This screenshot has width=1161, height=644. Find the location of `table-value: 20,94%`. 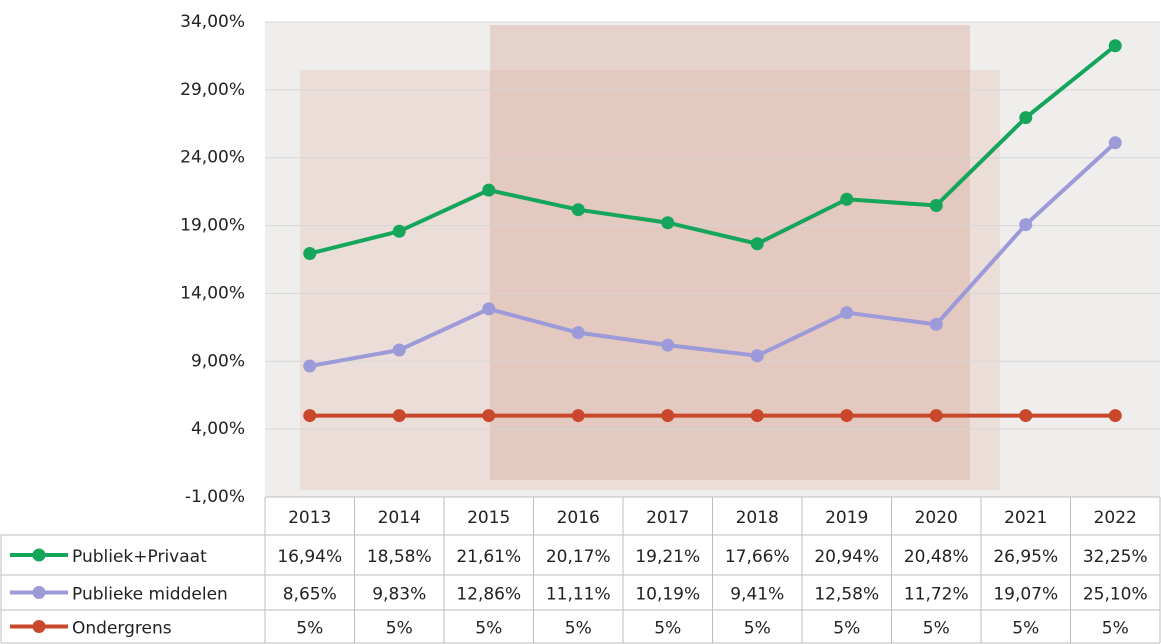

table-value: 20,94% is located at coordinates (846, 557).